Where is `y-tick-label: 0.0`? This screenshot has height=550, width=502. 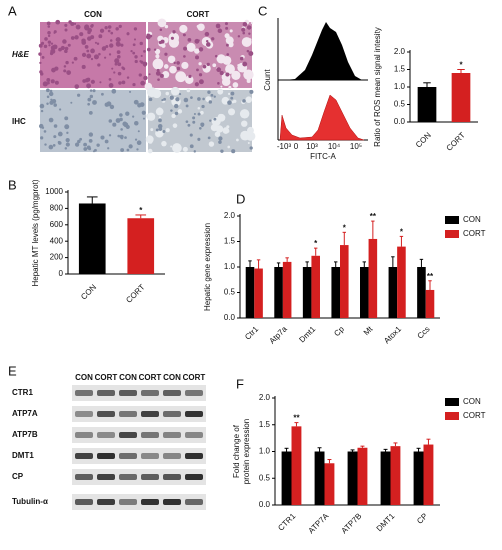 y-tick-label: 0.0 is located at coordinates (230, 317).